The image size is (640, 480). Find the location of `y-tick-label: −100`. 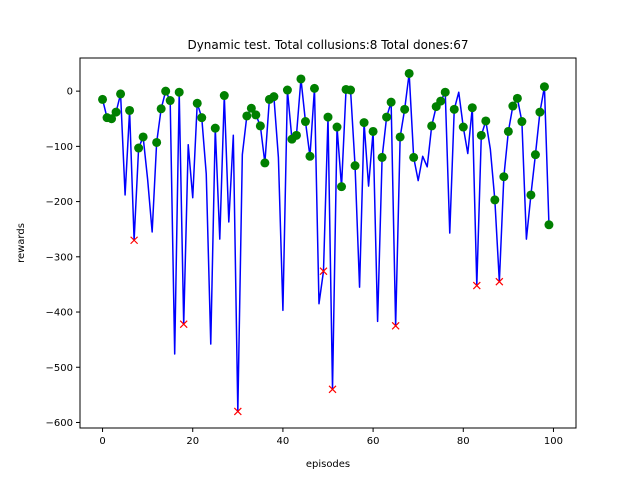

y-tick-label: −100 is located at coordinates (59, 147).